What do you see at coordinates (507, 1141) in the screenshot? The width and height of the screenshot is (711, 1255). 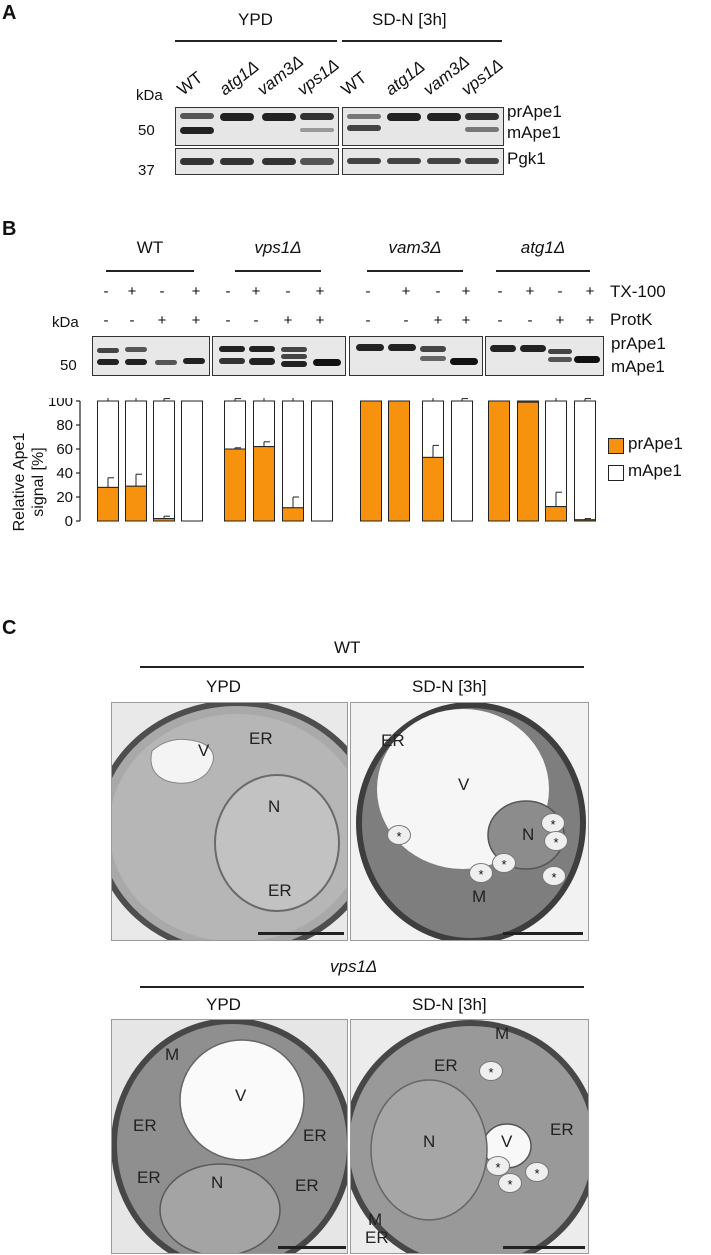 I see `em-vps1-sdn-v: V` at bounding box center [507, 1141].